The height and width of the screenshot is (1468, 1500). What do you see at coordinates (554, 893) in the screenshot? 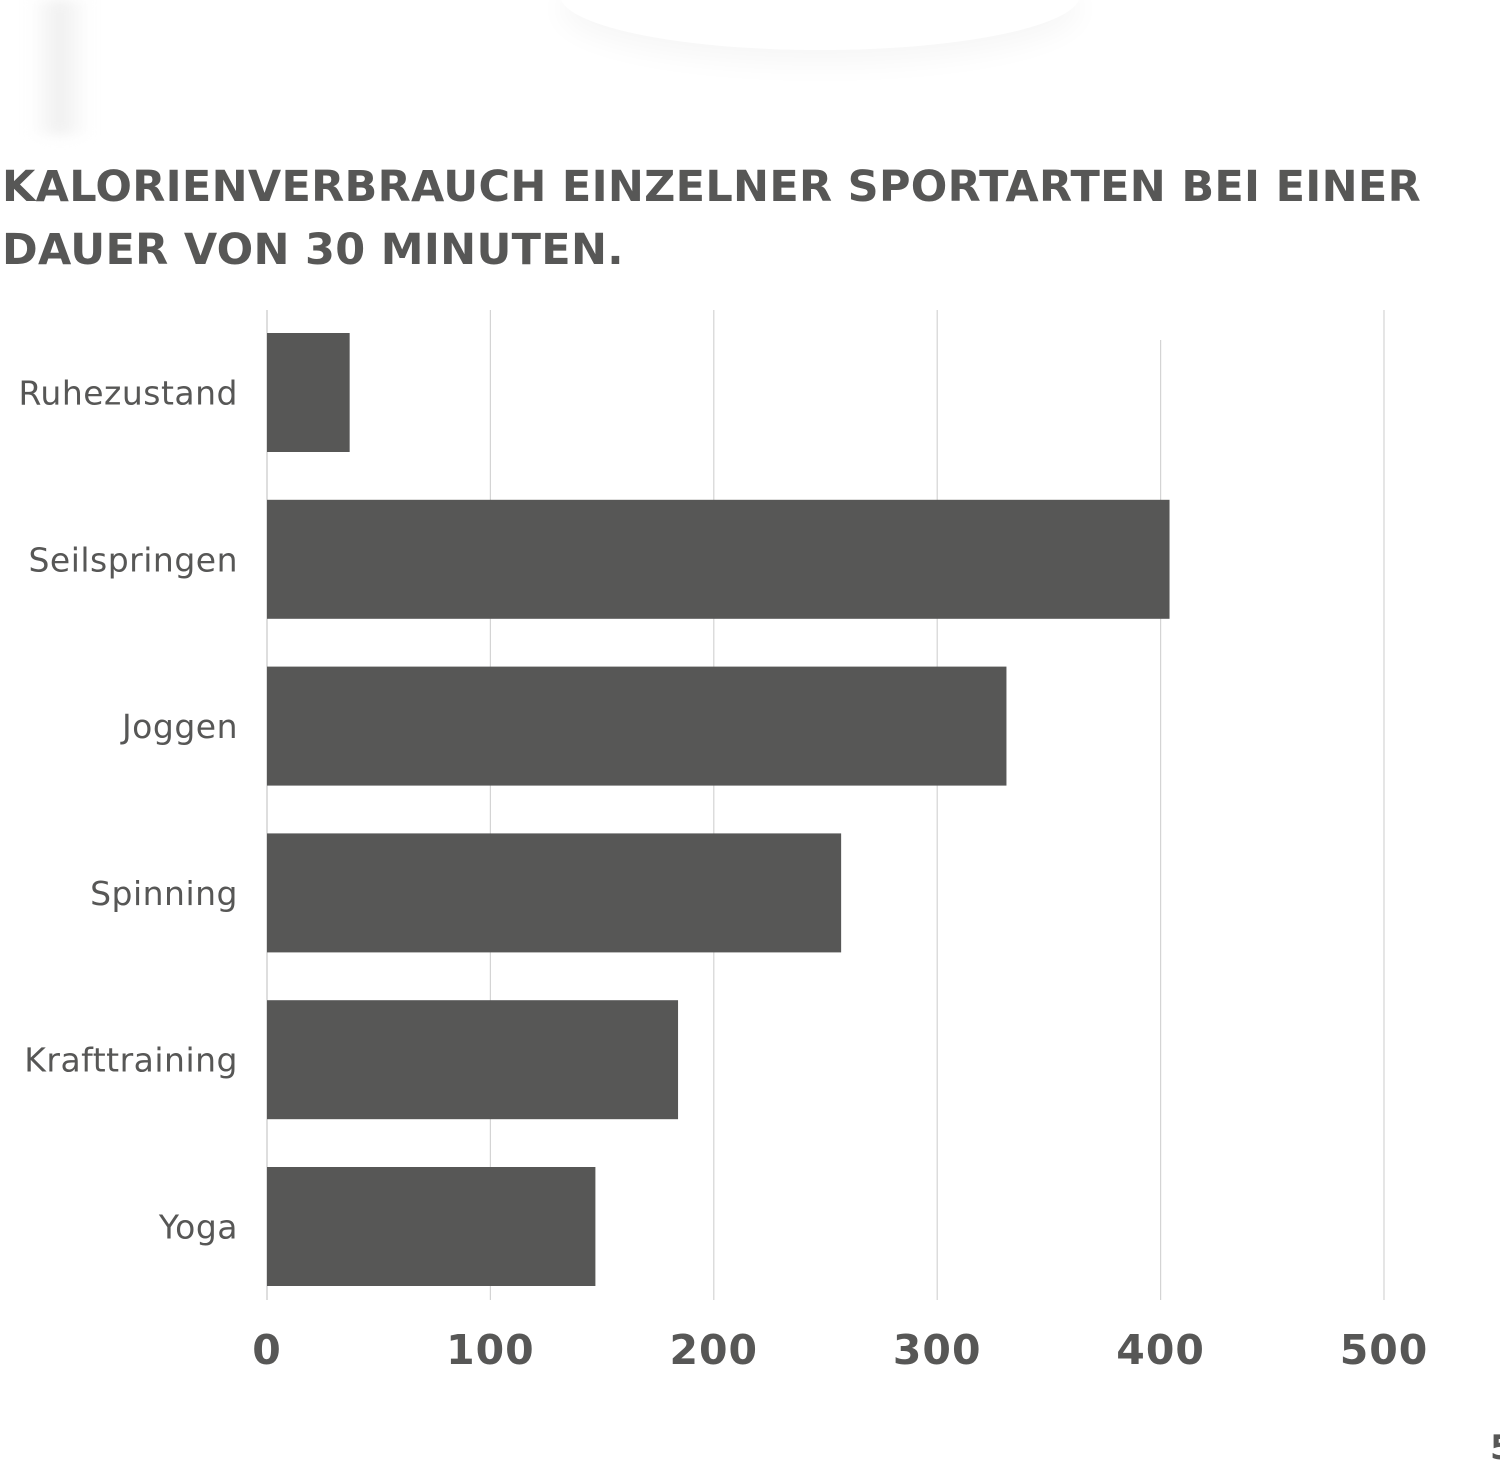
I see `bar-spinning` at bounding box center [554, 893].